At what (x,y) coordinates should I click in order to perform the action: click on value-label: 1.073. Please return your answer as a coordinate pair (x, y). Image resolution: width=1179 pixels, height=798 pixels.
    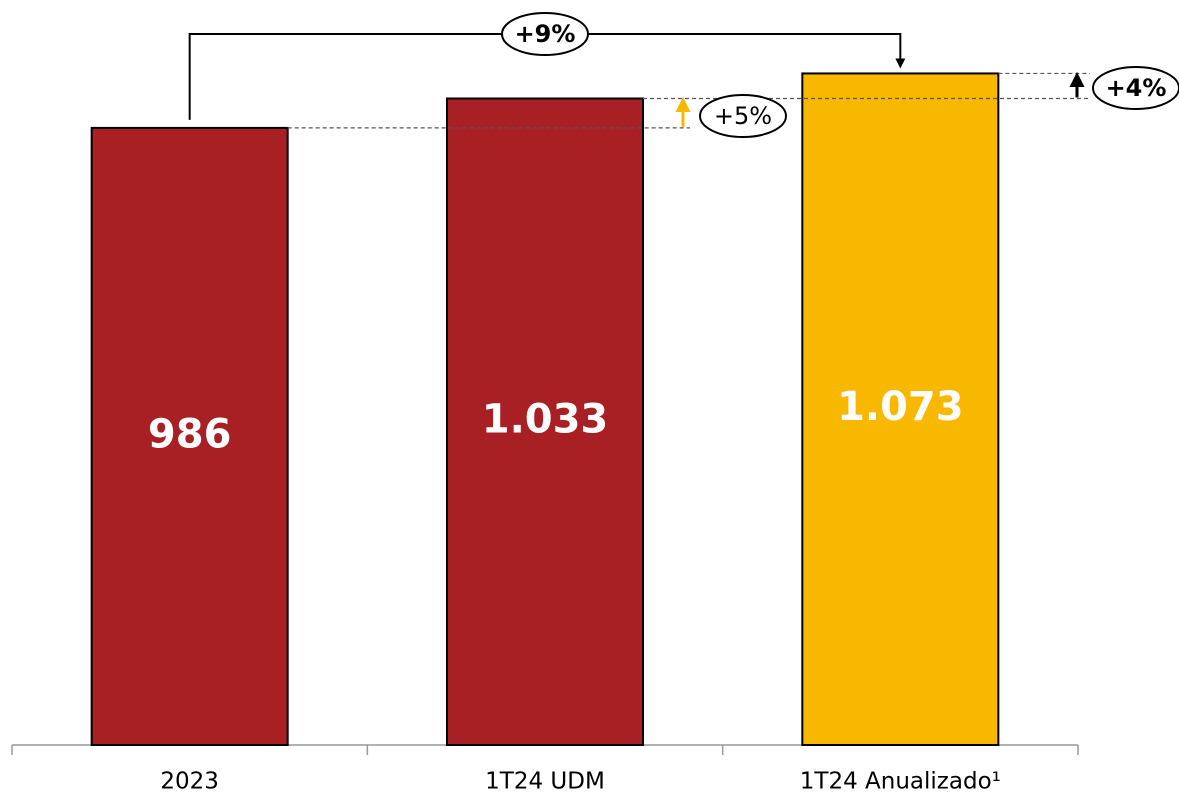
    Looking at the image, I should click on (900, 407).